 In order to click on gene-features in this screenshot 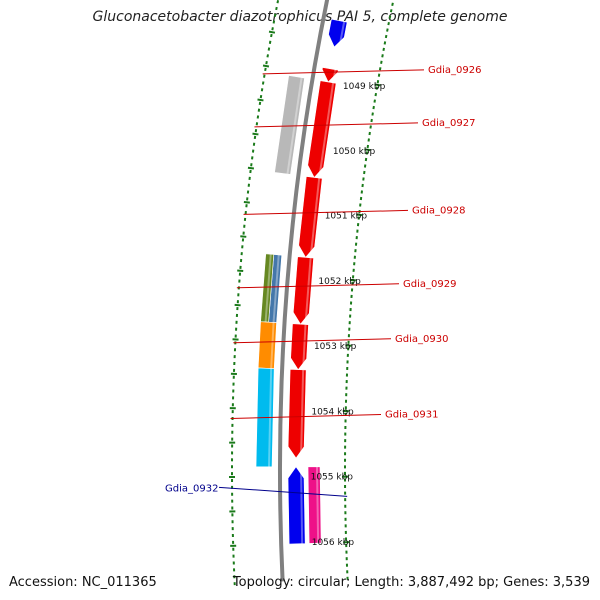, I will do `click(301, 281)`.